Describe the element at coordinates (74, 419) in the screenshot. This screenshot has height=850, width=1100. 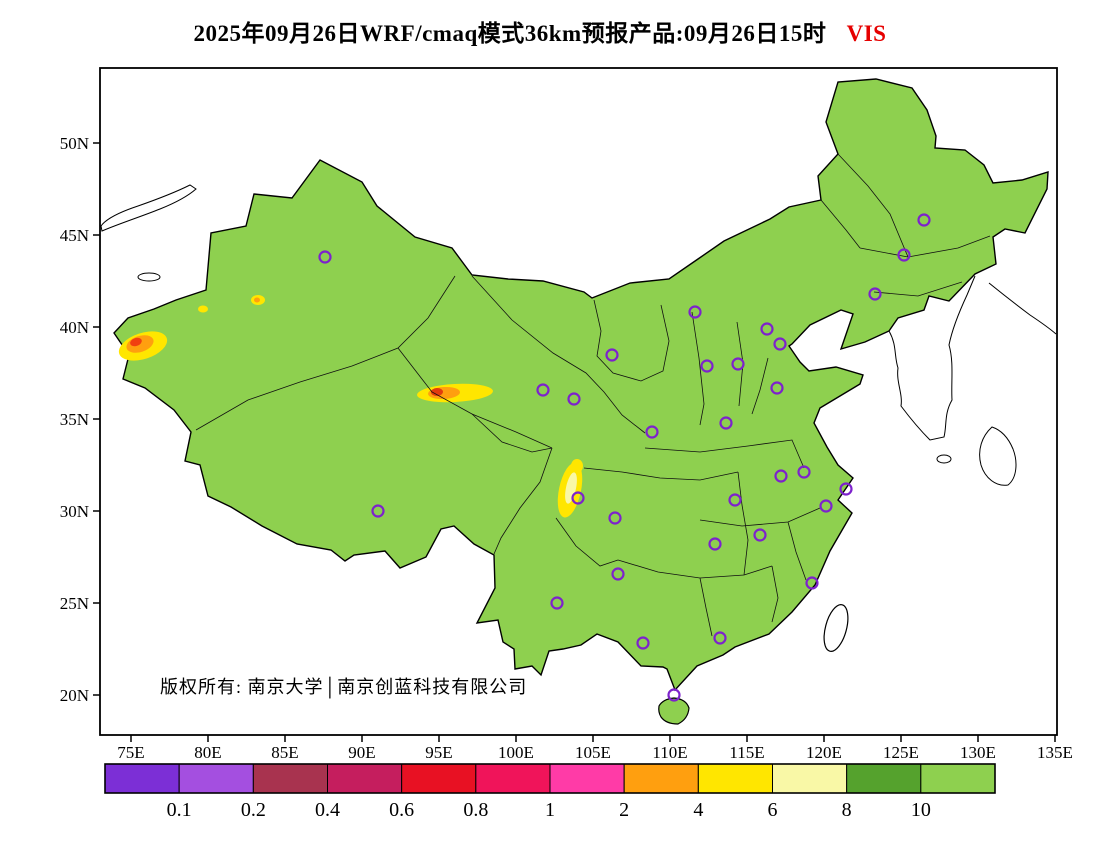
I see `latitude-tick-label: 35N` at that location.